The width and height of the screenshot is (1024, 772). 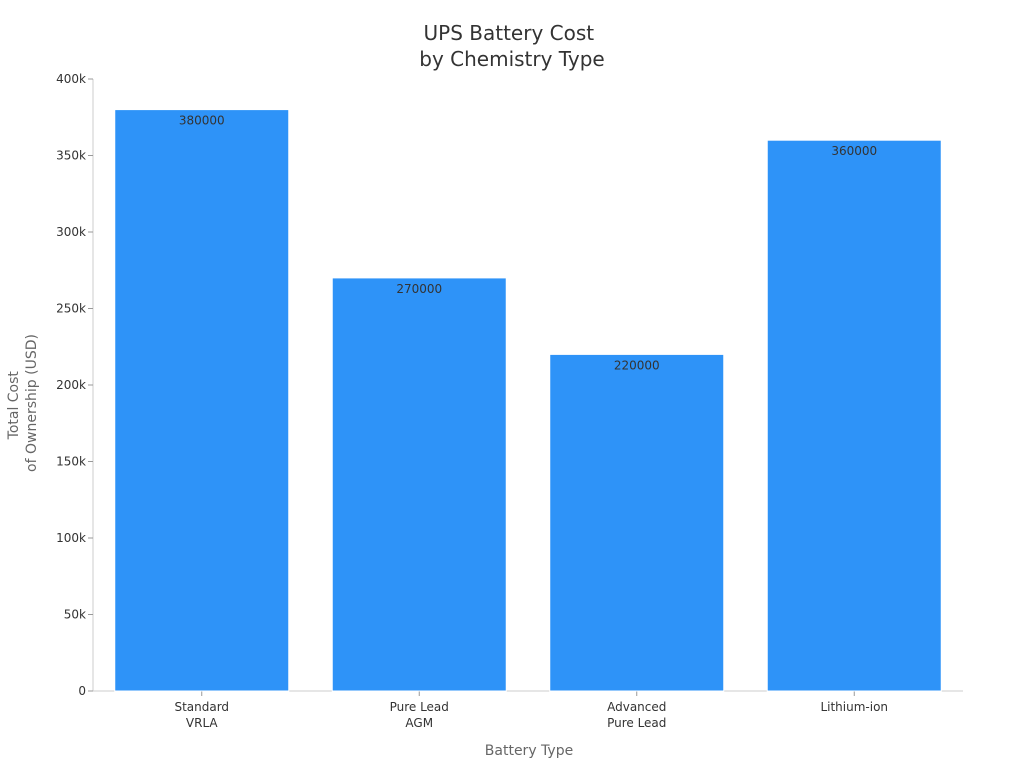 I want to click on y-axis: 0 50k 100k 150k 200k 250k 300k 350k 400k, so click(x=75, y=385).